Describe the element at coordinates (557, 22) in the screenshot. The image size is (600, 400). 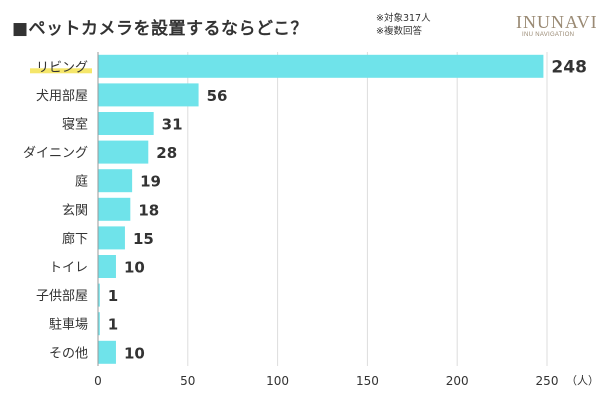
I see `brand-name: INUNAVI` at that location.